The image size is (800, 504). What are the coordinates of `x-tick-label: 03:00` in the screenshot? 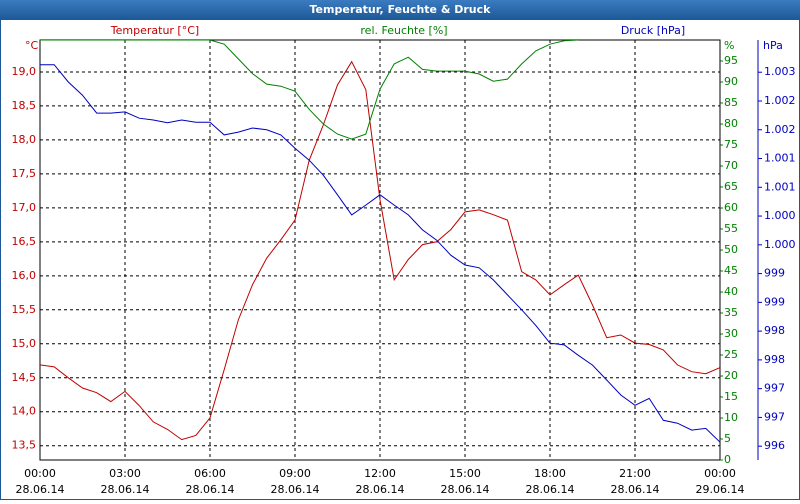 It's located at (125, 473).